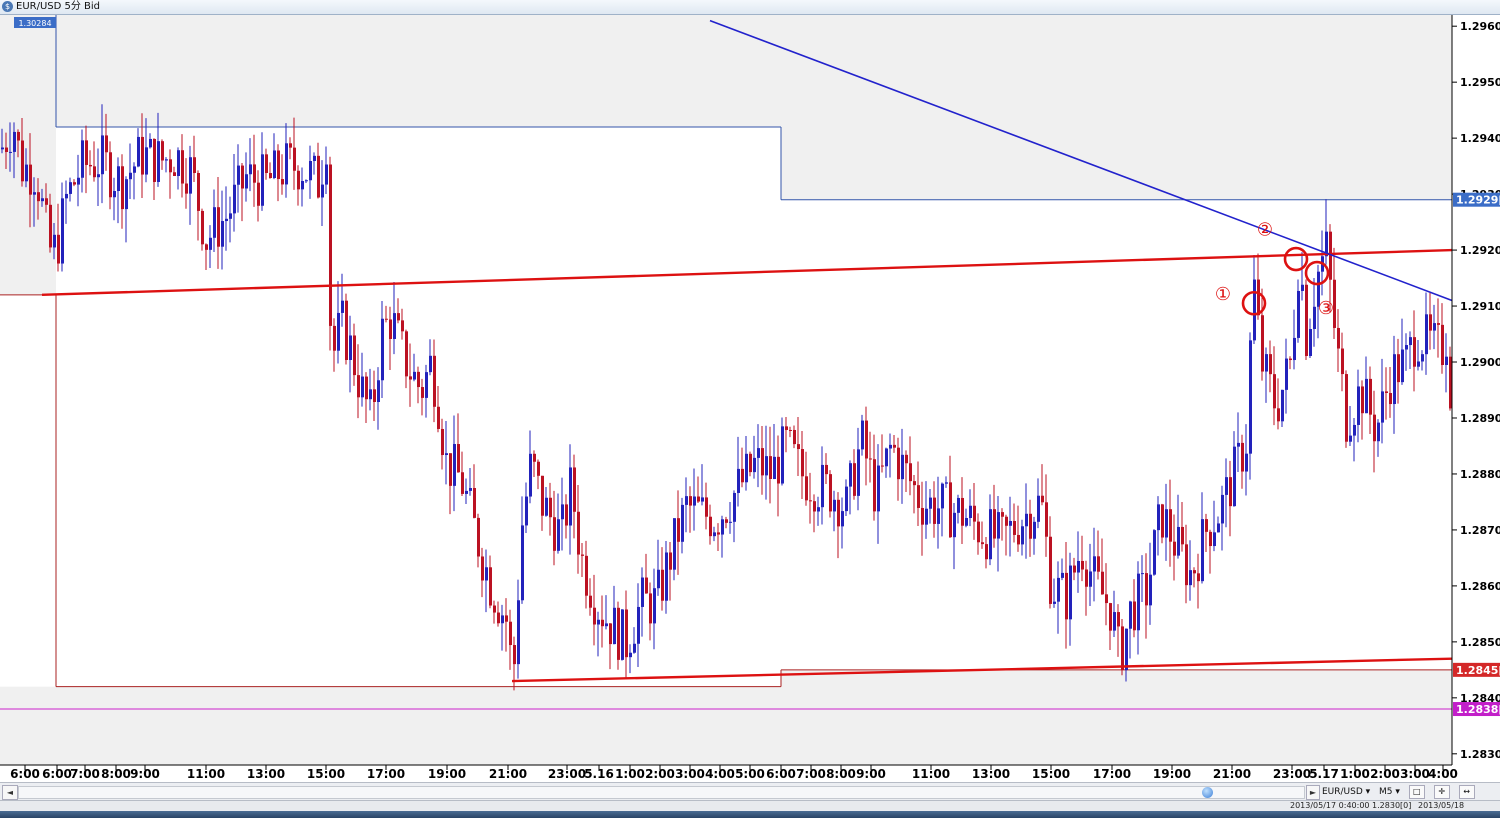 This screenshot has height=821, width=1500. I want to click on taskbar, so click(750, 814).